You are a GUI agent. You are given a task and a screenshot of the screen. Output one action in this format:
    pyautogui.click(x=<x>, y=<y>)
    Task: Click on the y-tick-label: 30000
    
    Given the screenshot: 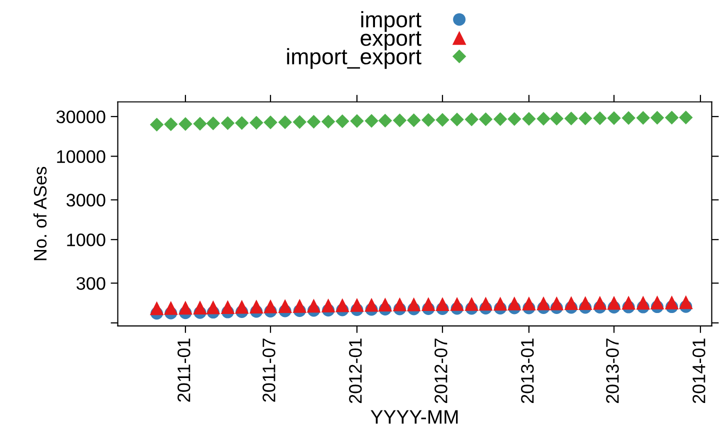 What is the action you would take?
    pyautogui.click(x=81, y=117)
    